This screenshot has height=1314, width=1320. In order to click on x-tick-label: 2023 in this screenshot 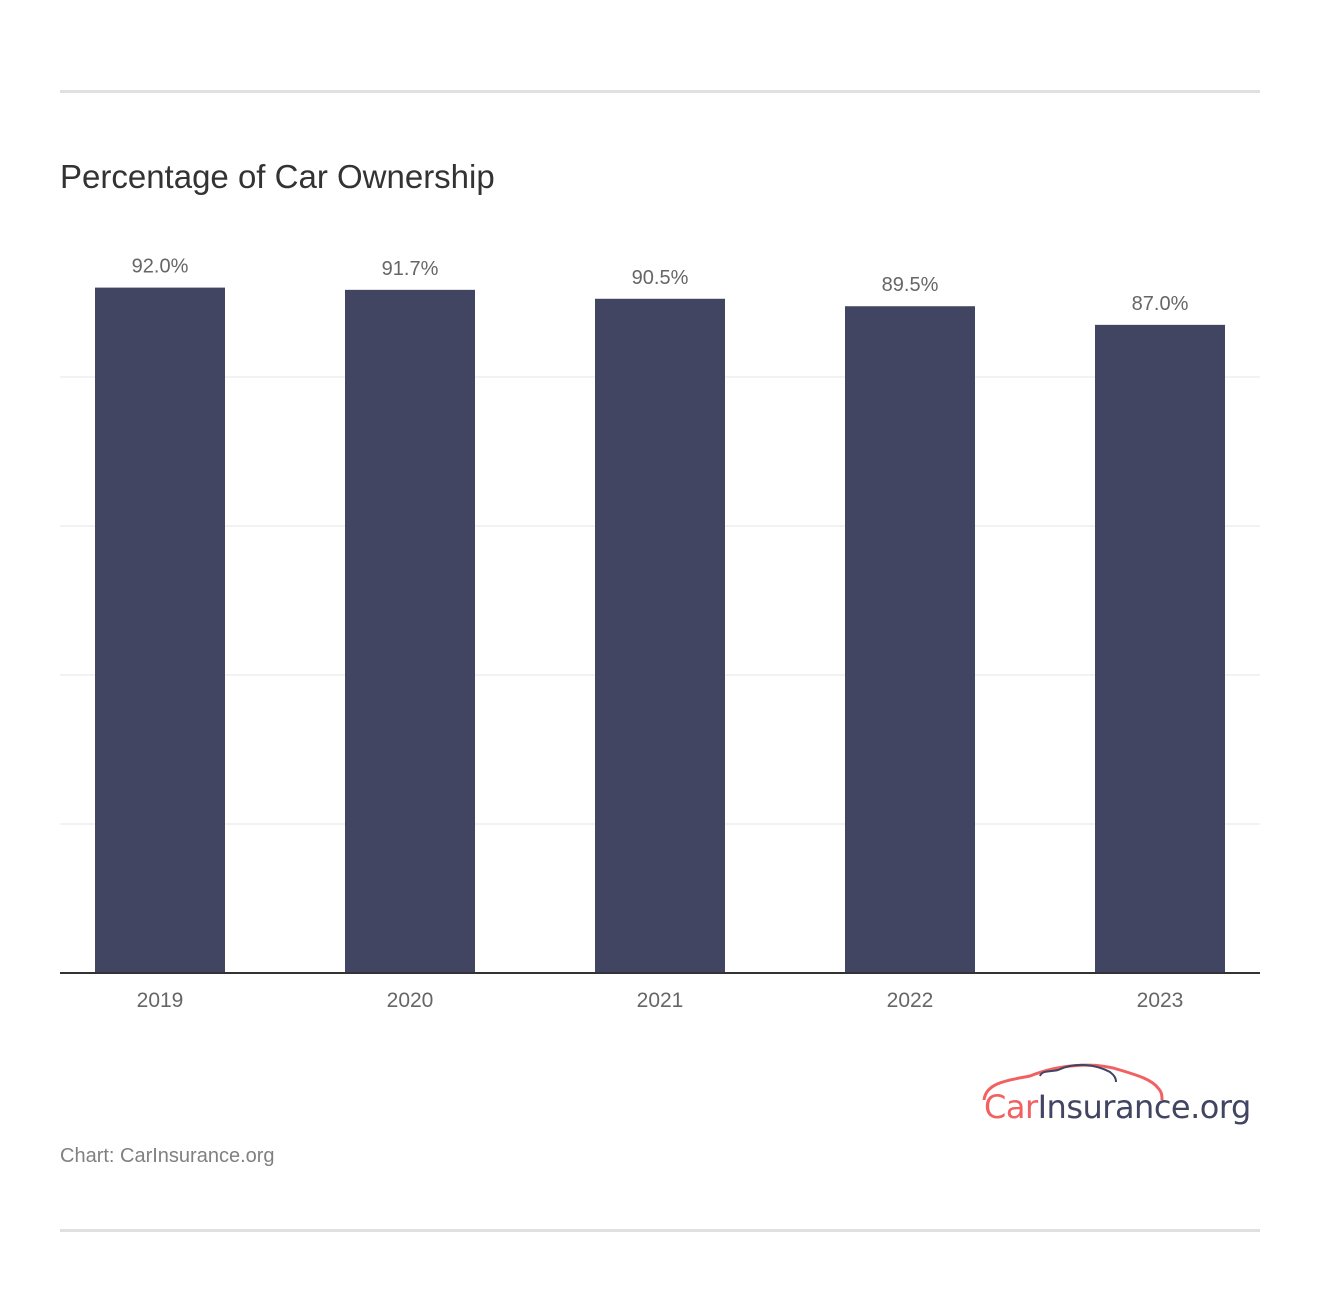, I will do `click(1160, 1000)`.